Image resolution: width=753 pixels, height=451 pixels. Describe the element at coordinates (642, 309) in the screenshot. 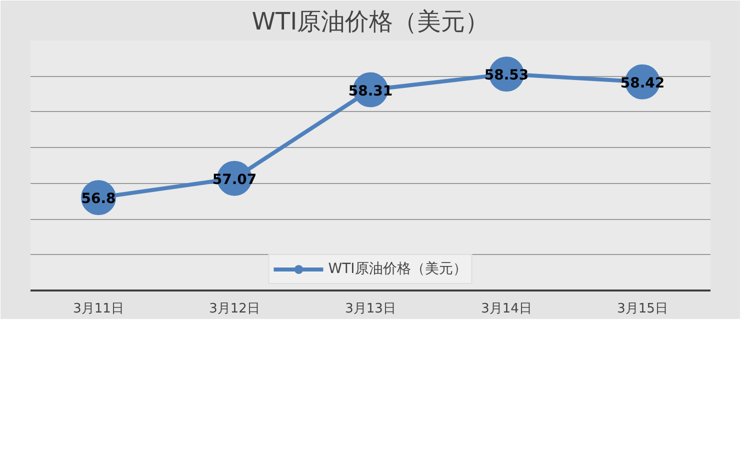

I see `x-tick-label: 3月15日` at that location.